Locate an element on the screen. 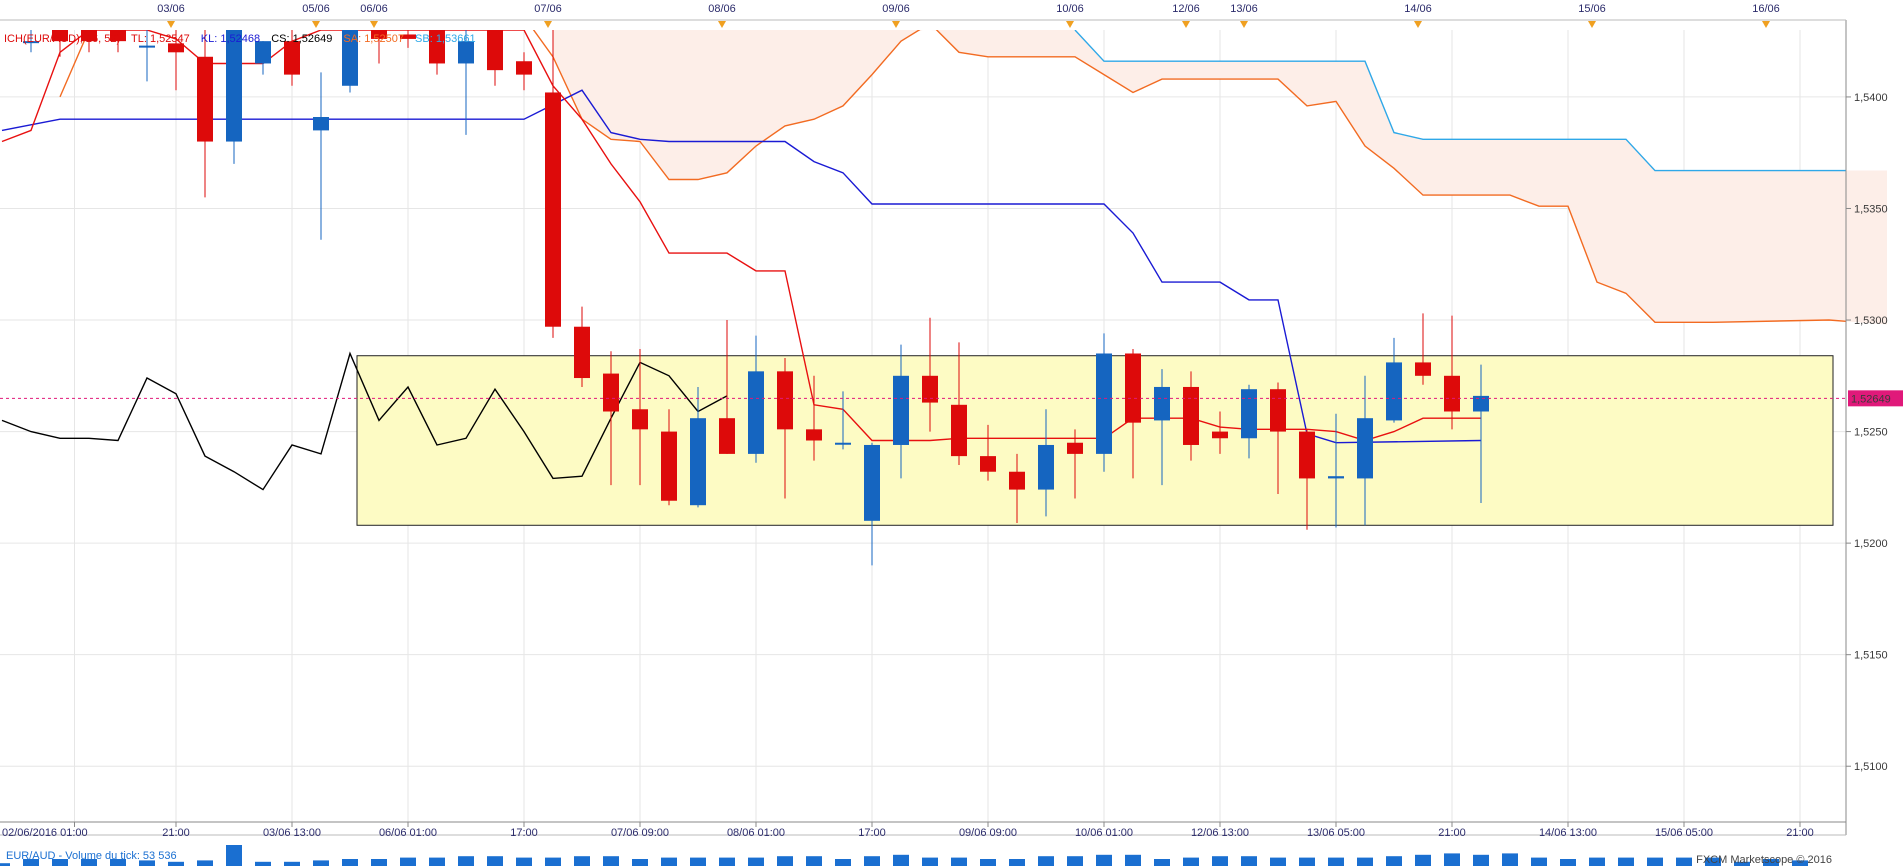 The image size is (1903, 868). x-tick-label: 13/06 05:00 is located at coordinates (1336, 833).